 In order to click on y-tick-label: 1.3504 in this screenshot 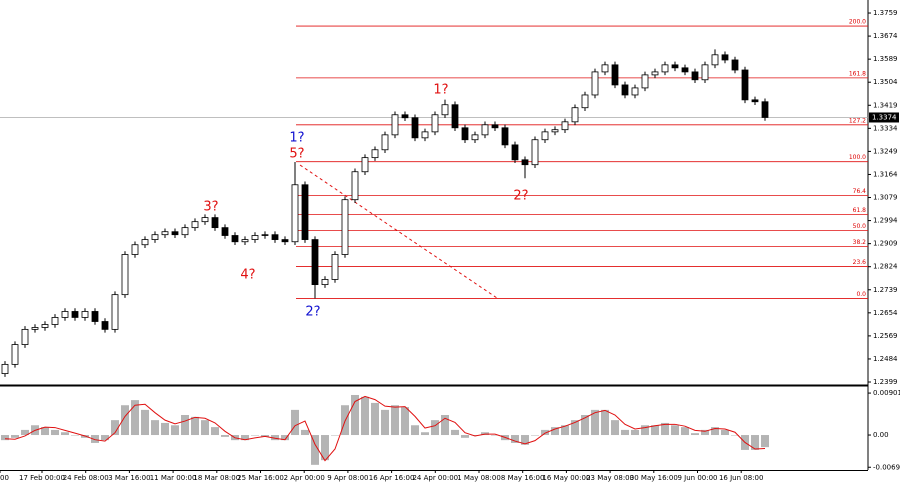, I will do `click(885, 82)`.